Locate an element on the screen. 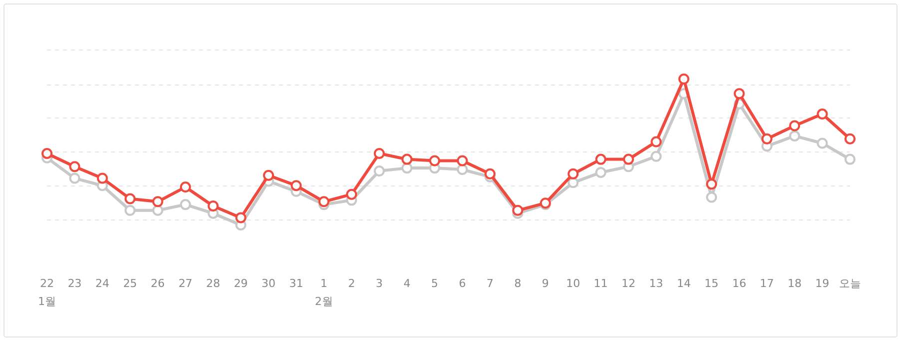 The height and width of the screenshot is (343, 901). x-tick-label: 1 2월 is located at coordinates (323, 292).